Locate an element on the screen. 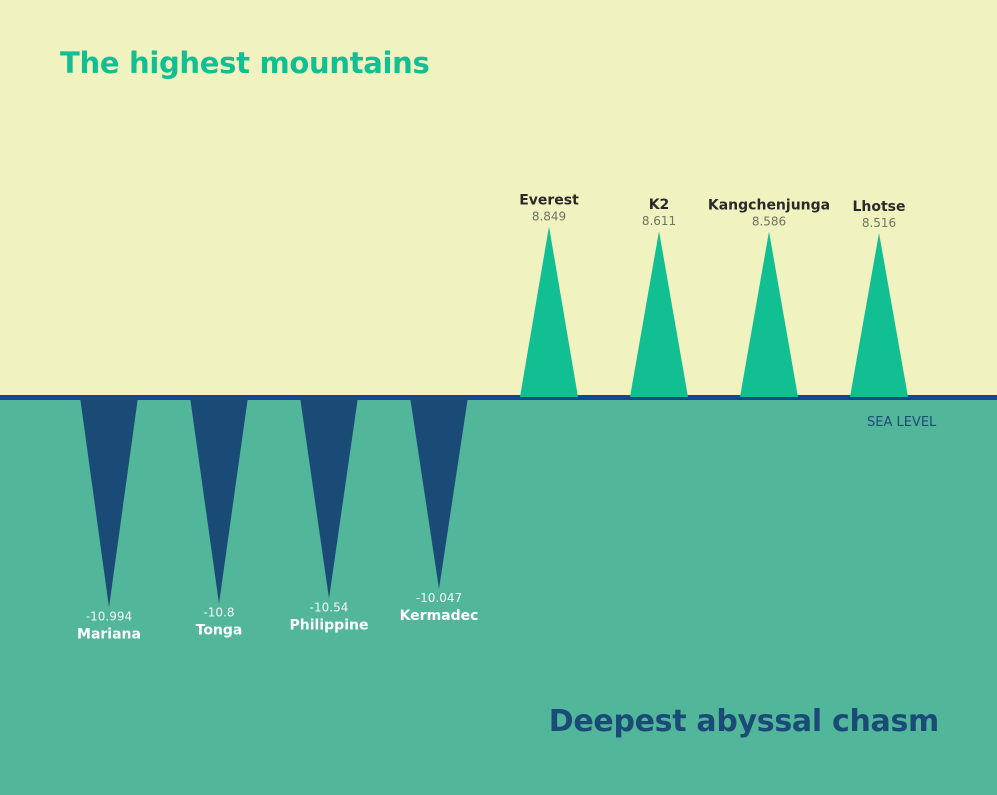 The height and width of the screenshot is (795, 997). trench-value-label: -10.047 is located at coordinates (439, 598).